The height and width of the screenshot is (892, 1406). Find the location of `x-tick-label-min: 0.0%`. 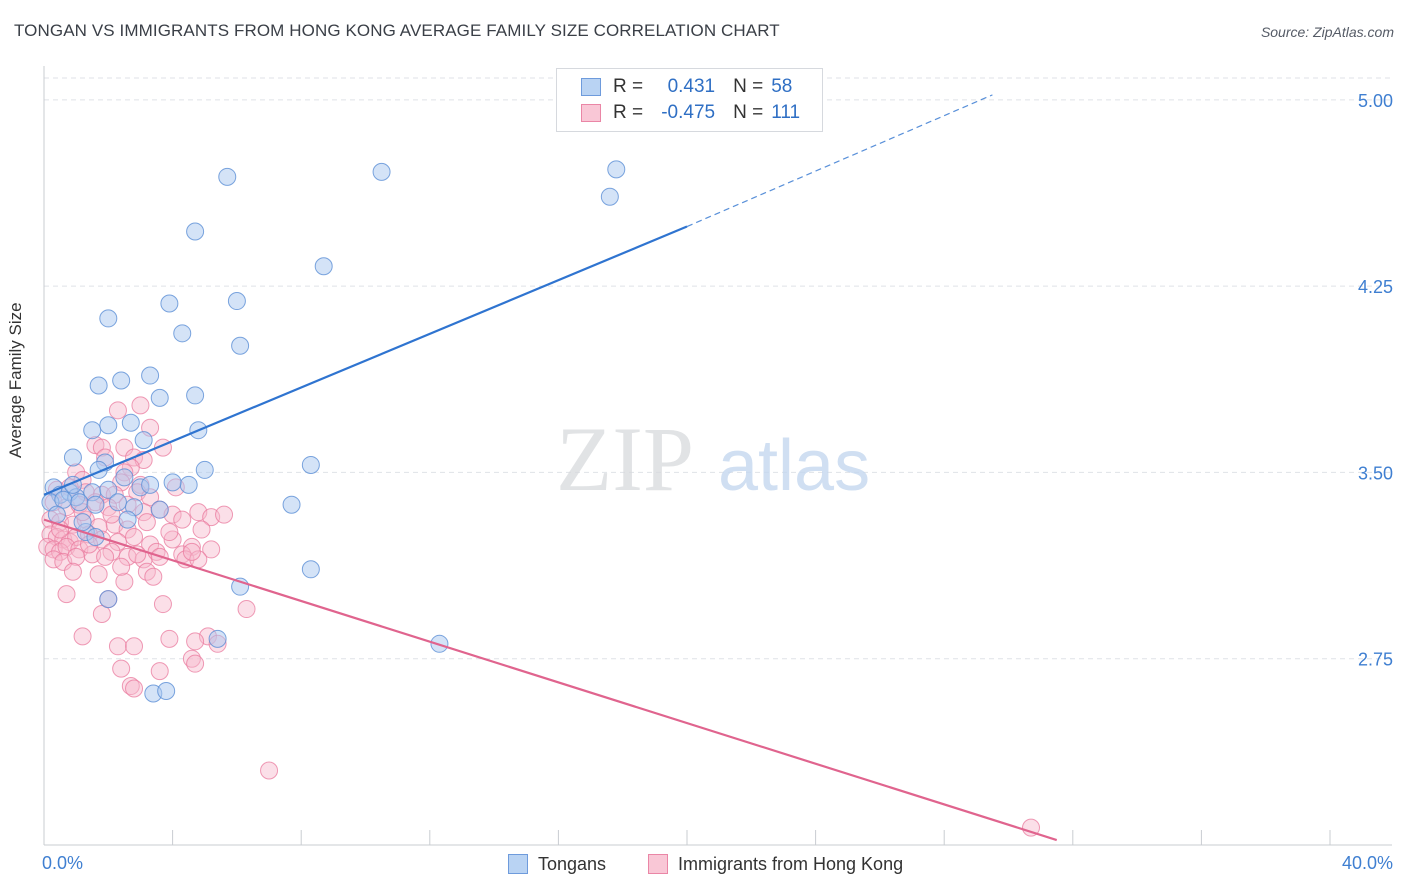

x-tick-label-min: 0.0% is located at coordinates (62, 863).